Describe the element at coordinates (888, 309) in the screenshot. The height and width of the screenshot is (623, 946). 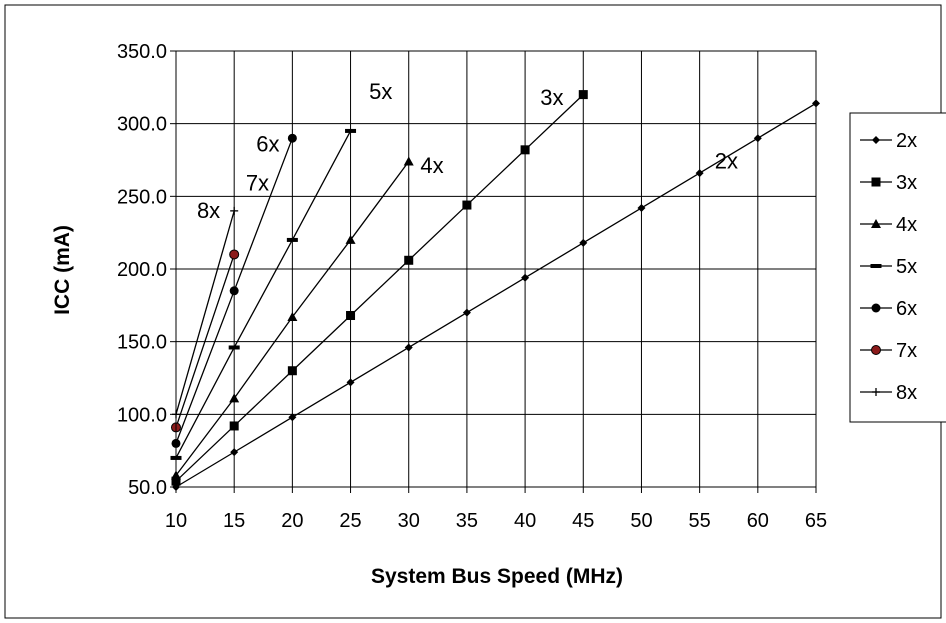
I see `legend-item-6x: 6x` at that location.